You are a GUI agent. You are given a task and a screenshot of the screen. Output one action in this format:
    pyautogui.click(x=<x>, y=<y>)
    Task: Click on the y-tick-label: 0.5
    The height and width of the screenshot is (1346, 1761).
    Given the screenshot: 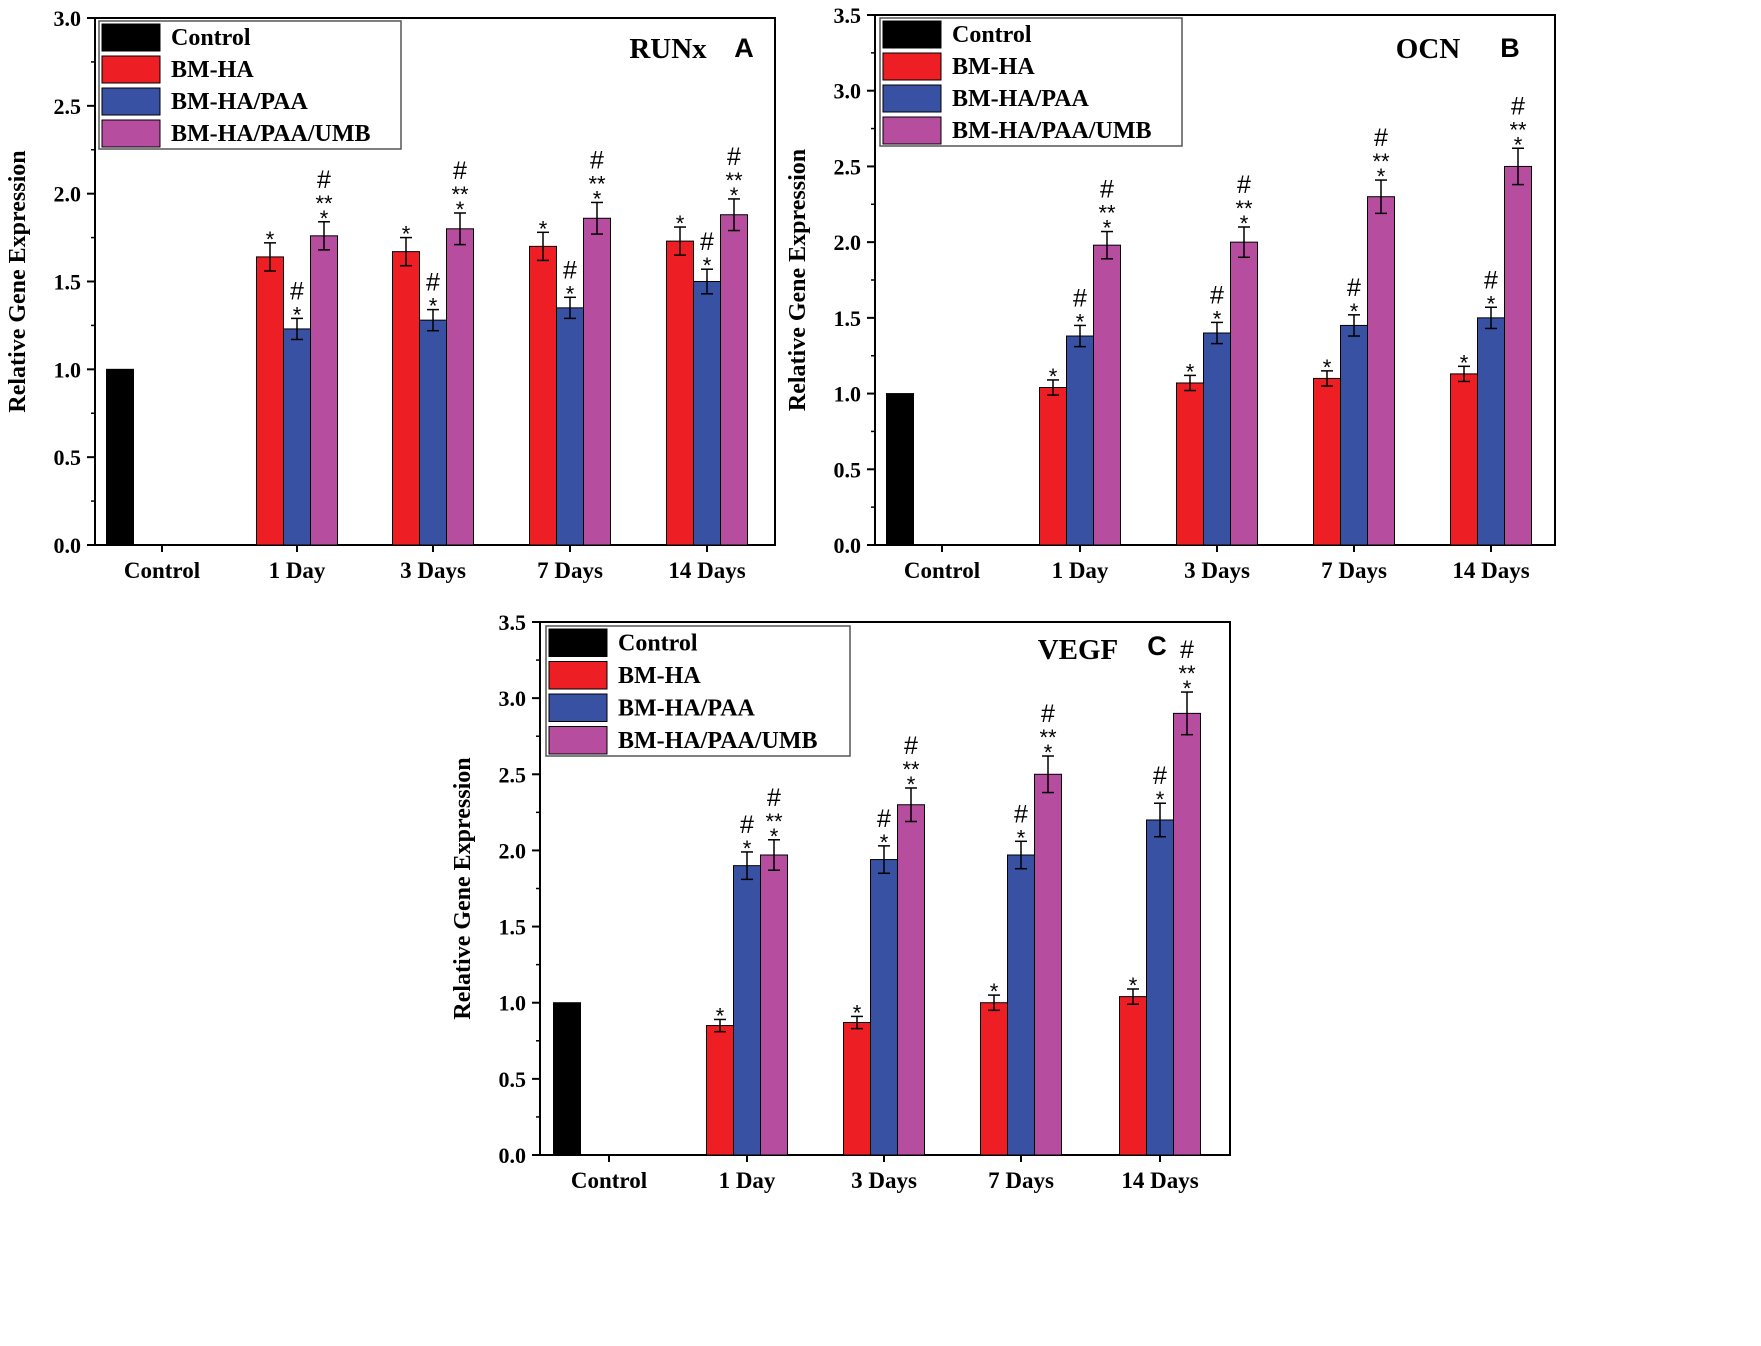 What is the action you would take?
    pyautogui.click(x=848, y=469)
    